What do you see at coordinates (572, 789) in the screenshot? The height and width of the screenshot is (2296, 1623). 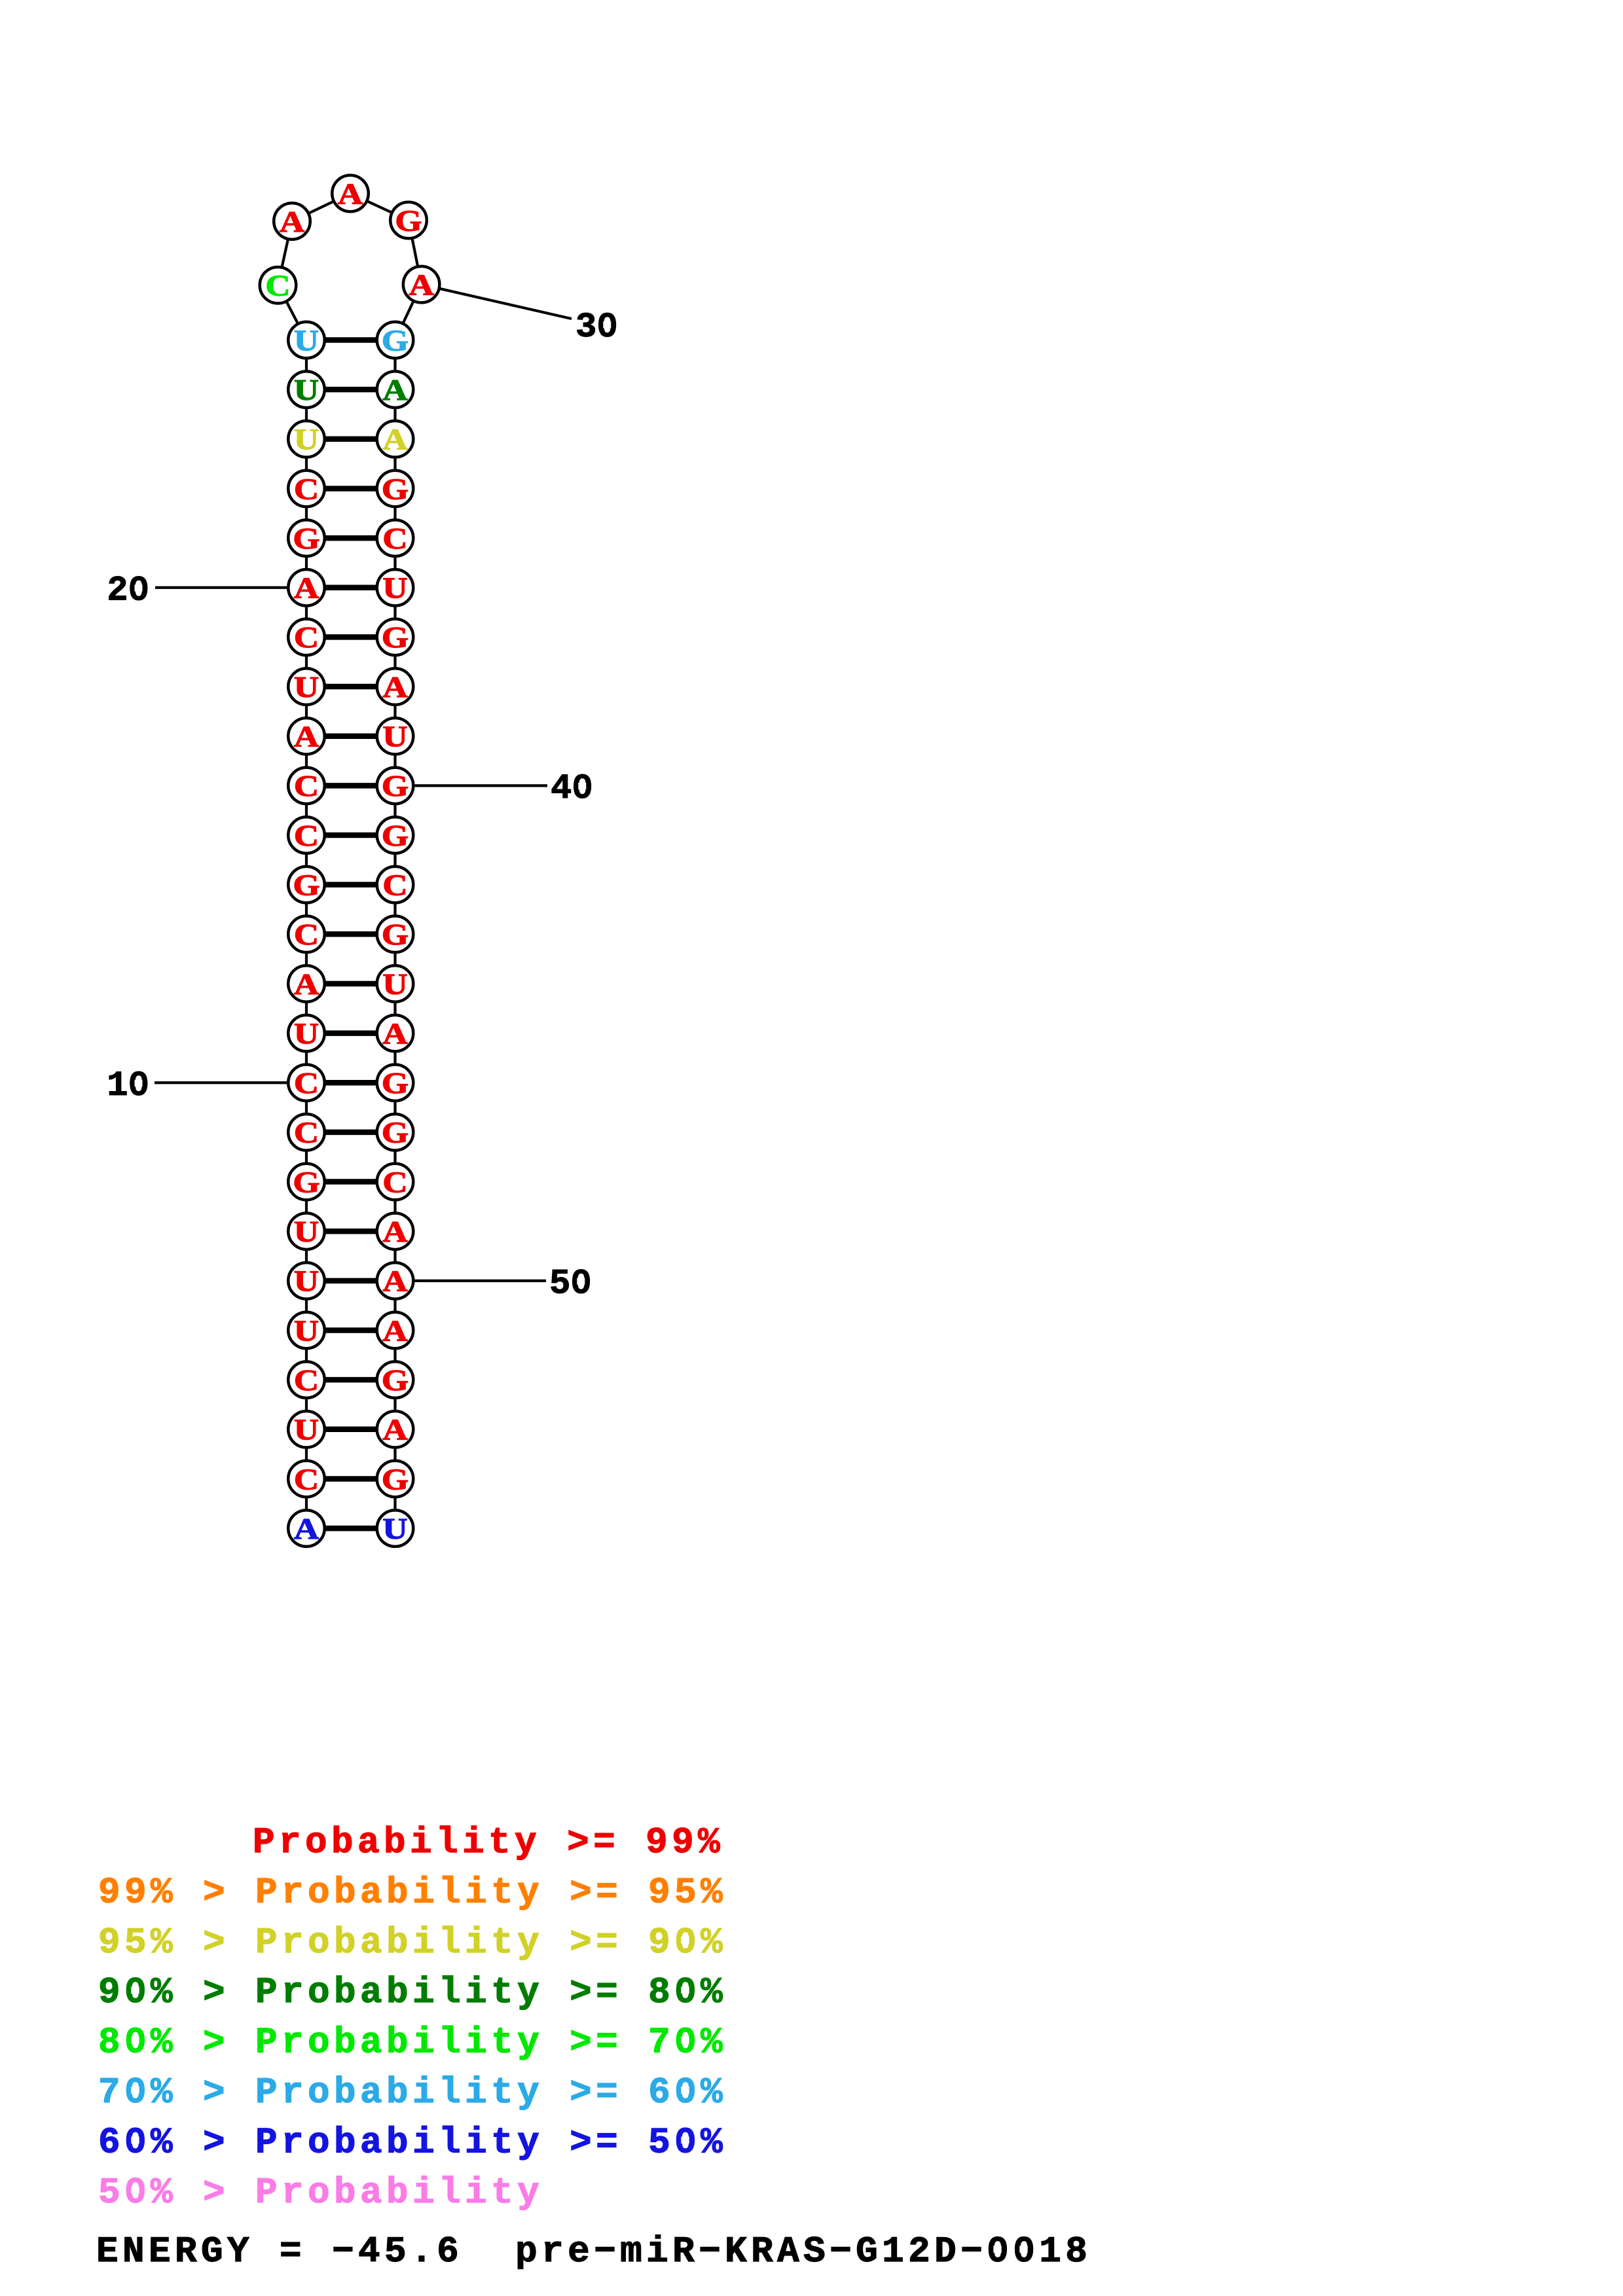 I see `svg-text: 40` at bounding box center [572, 789].